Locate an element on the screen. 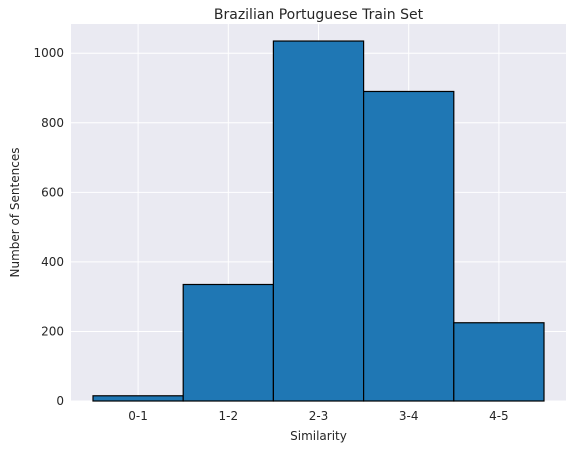  y-tick-label: 0 is located at coordinates (60, 401).